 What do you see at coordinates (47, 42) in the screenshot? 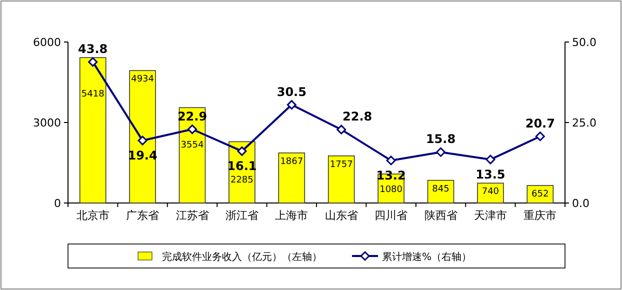
I see `y-tick-label: 6000` at bounding box center [47, 42].